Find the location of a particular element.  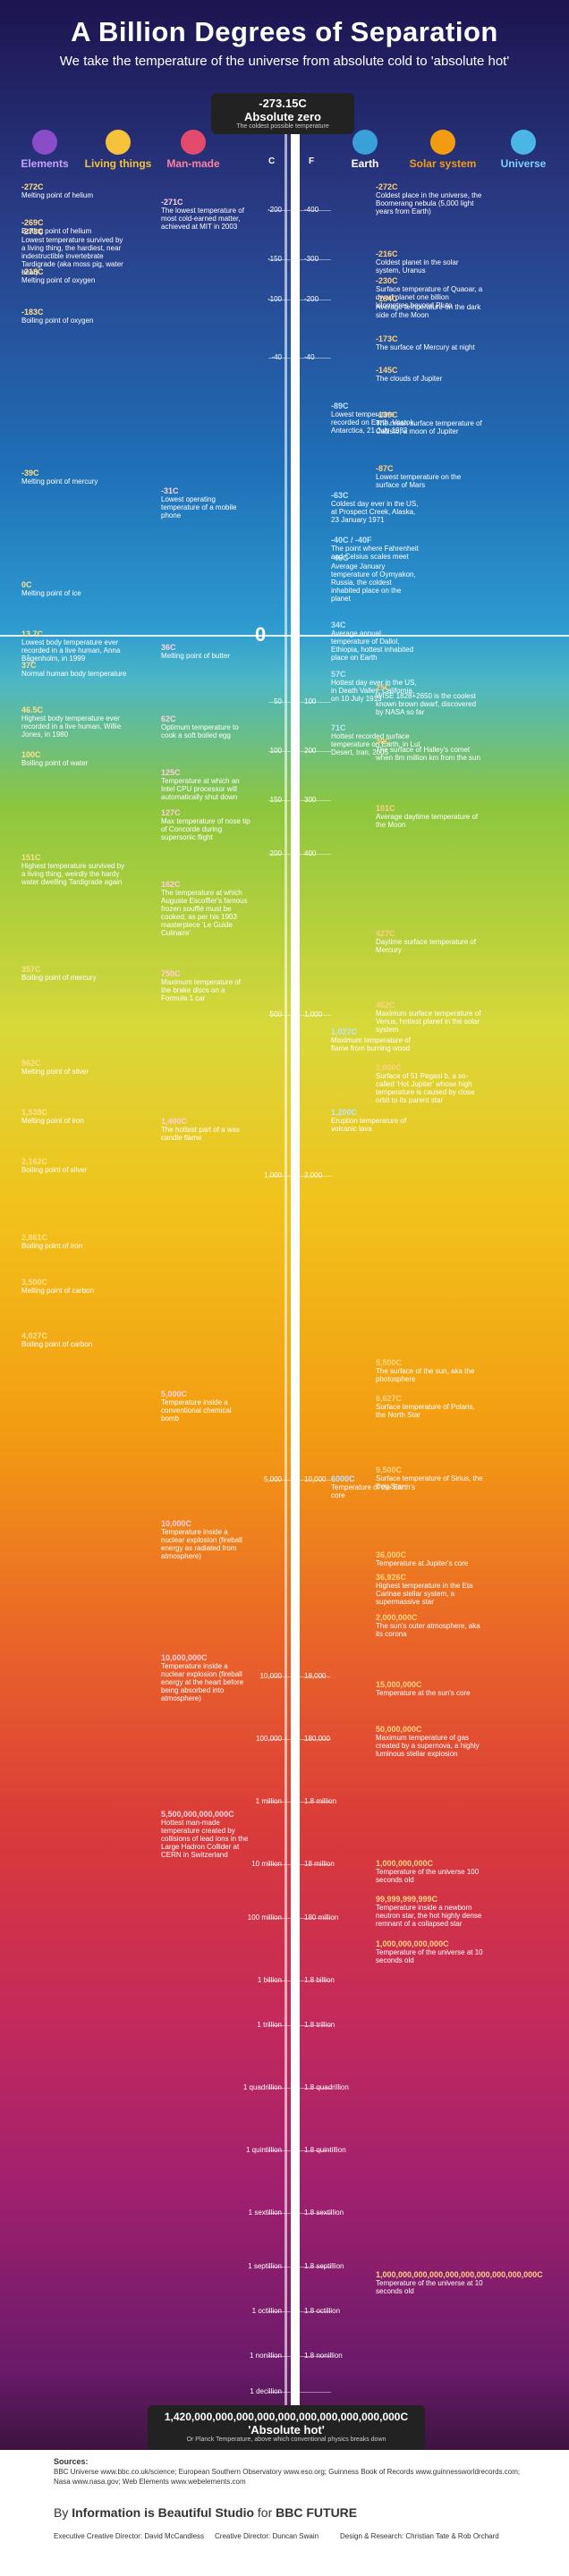

fact-description: Daytime surface temperature of Mercury is located at coordinates (426, 946).